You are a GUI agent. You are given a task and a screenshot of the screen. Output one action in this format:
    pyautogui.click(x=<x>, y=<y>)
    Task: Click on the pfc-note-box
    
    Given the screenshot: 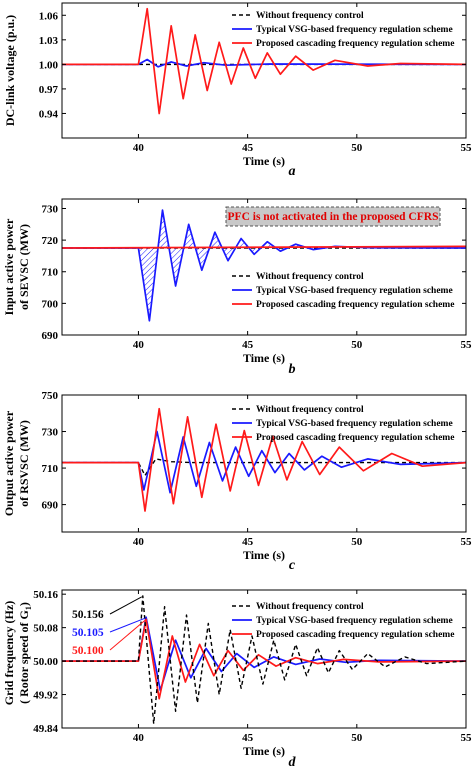 What is the action you would take?
    pyautogui.click(x=333, y=216)
    